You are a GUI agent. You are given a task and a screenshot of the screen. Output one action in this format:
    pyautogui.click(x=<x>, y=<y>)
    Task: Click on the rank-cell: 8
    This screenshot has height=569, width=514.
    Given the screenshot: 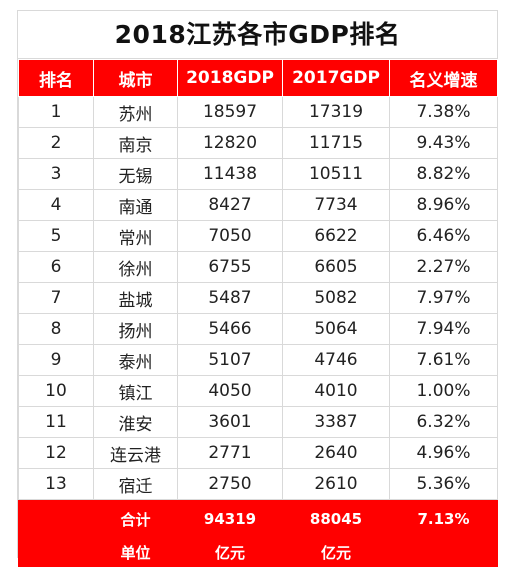 What is the action you would take?
    pyautogui.click(x=56, y=329)
    